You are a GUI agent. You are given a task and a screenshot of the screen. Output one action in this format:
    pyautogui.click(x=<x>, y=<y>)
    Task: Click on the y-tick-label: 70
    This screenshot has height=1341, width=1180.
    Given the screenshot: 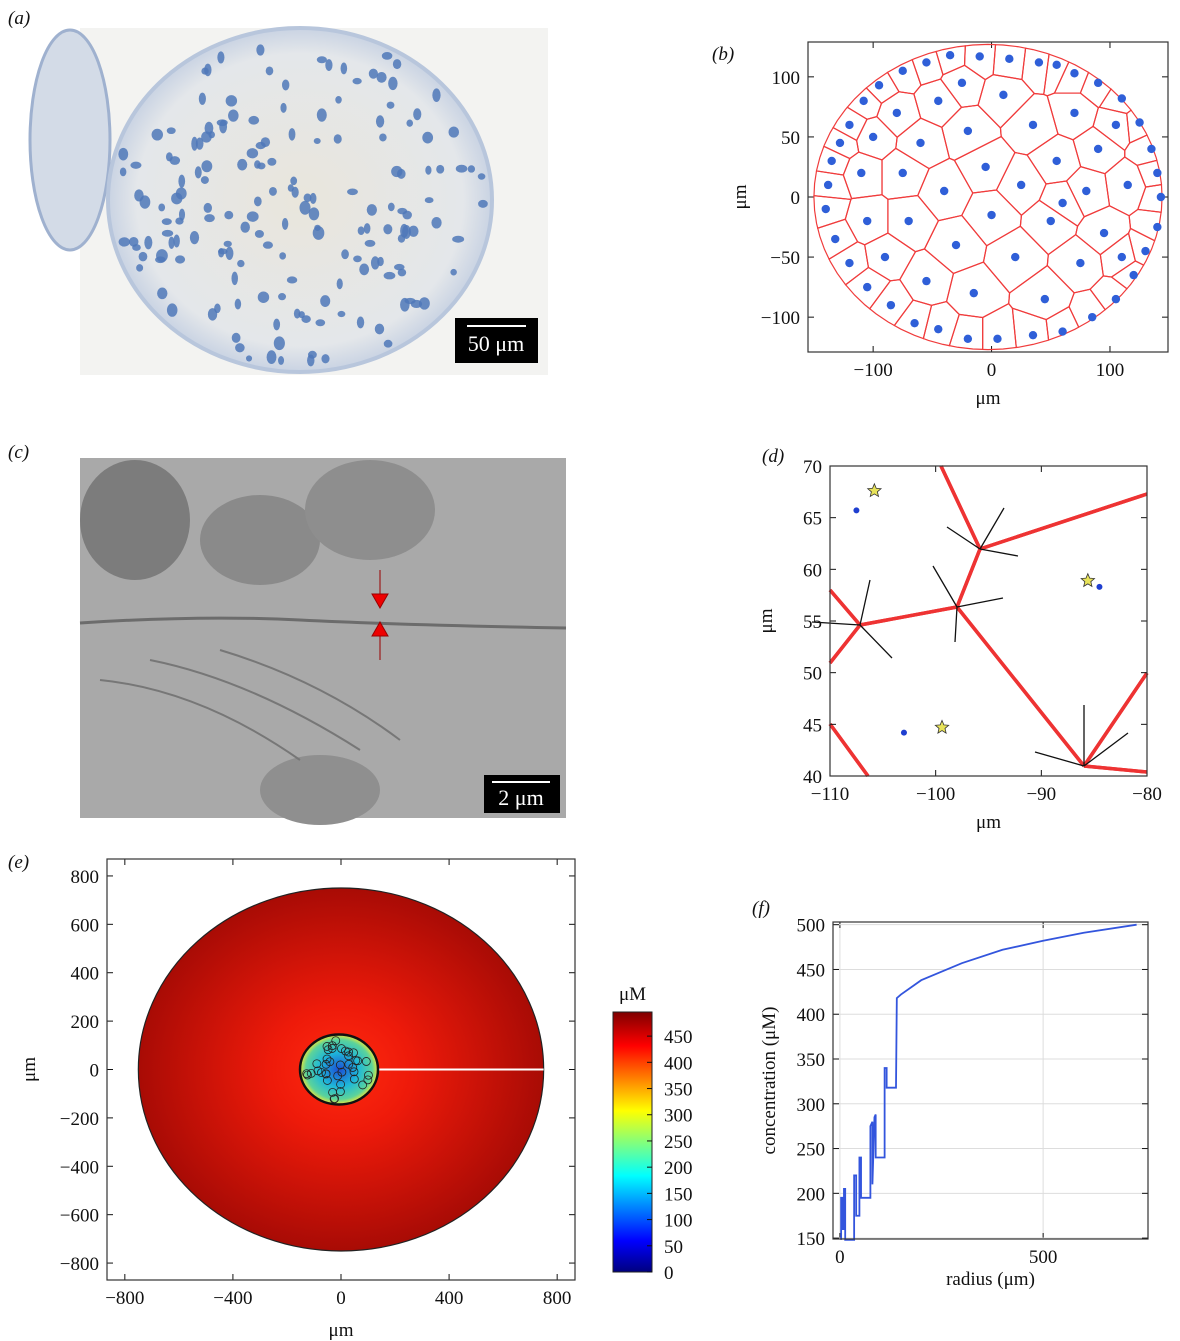 What is the action you would take?
    pyautogui.click(x=812, y=467)
    